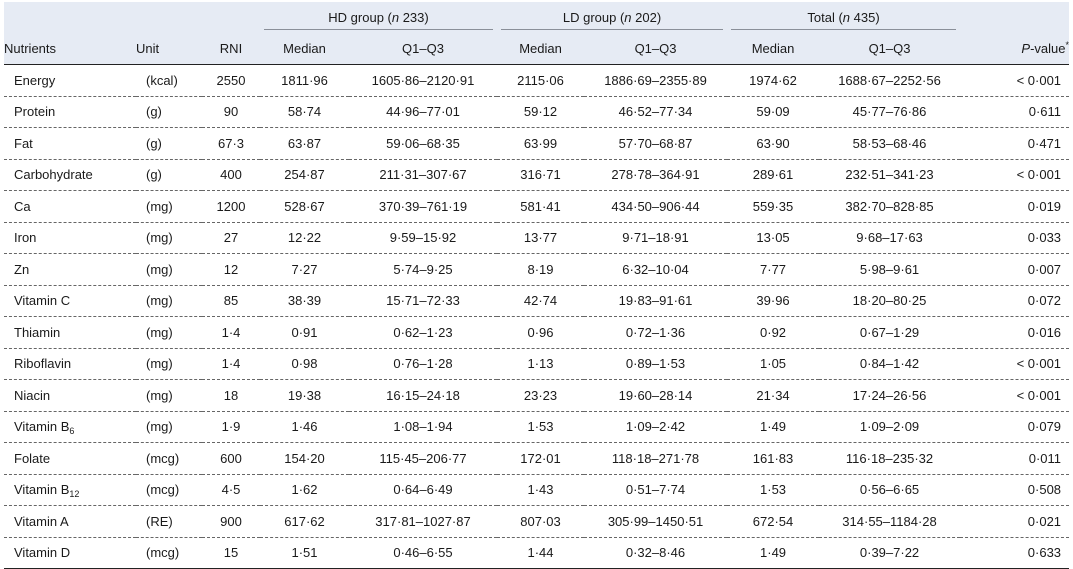 This screenshot has height=569, width=1073. What do you see at coordinates (541, 80) in the screenshot?
I see `cell-ld-median: 2115·06` at bounding box center [541, 80].